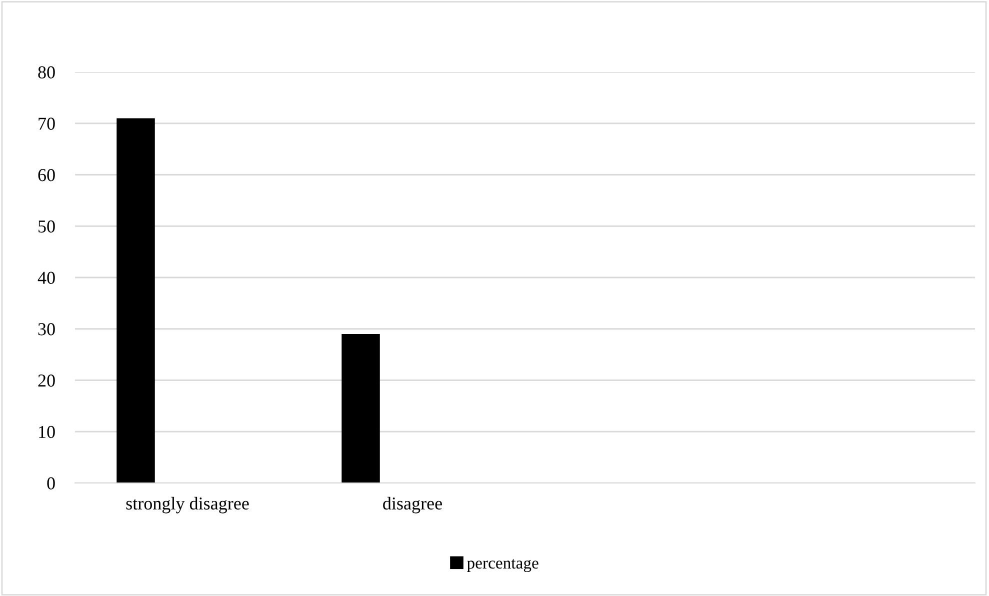 The width and height of the screenshot is (989, 596). What do you see at coordinates (47, 432) in the screenshot?
I see `y-tick-label: 10` at bounding box center [47, 432].